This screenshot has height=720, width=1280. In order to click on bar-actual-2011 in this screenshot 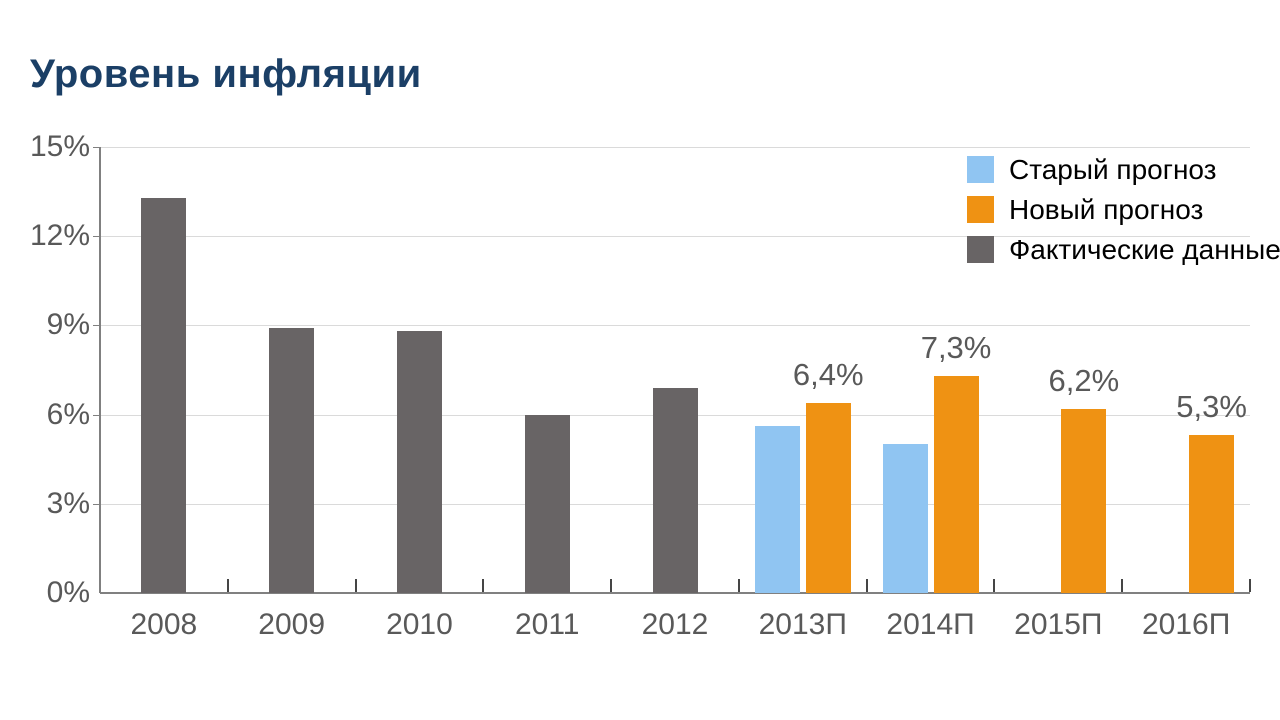, I will do `click(547, 503)`.